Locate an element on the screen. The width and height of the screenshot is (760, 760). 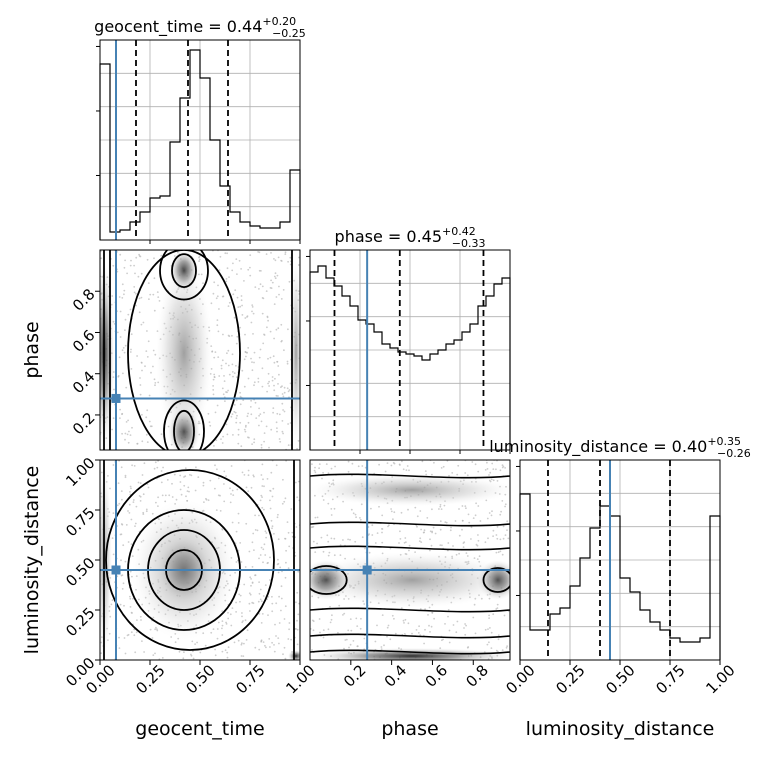
panel-2d-geocent_time-phase is located at coordinates (200, 350).